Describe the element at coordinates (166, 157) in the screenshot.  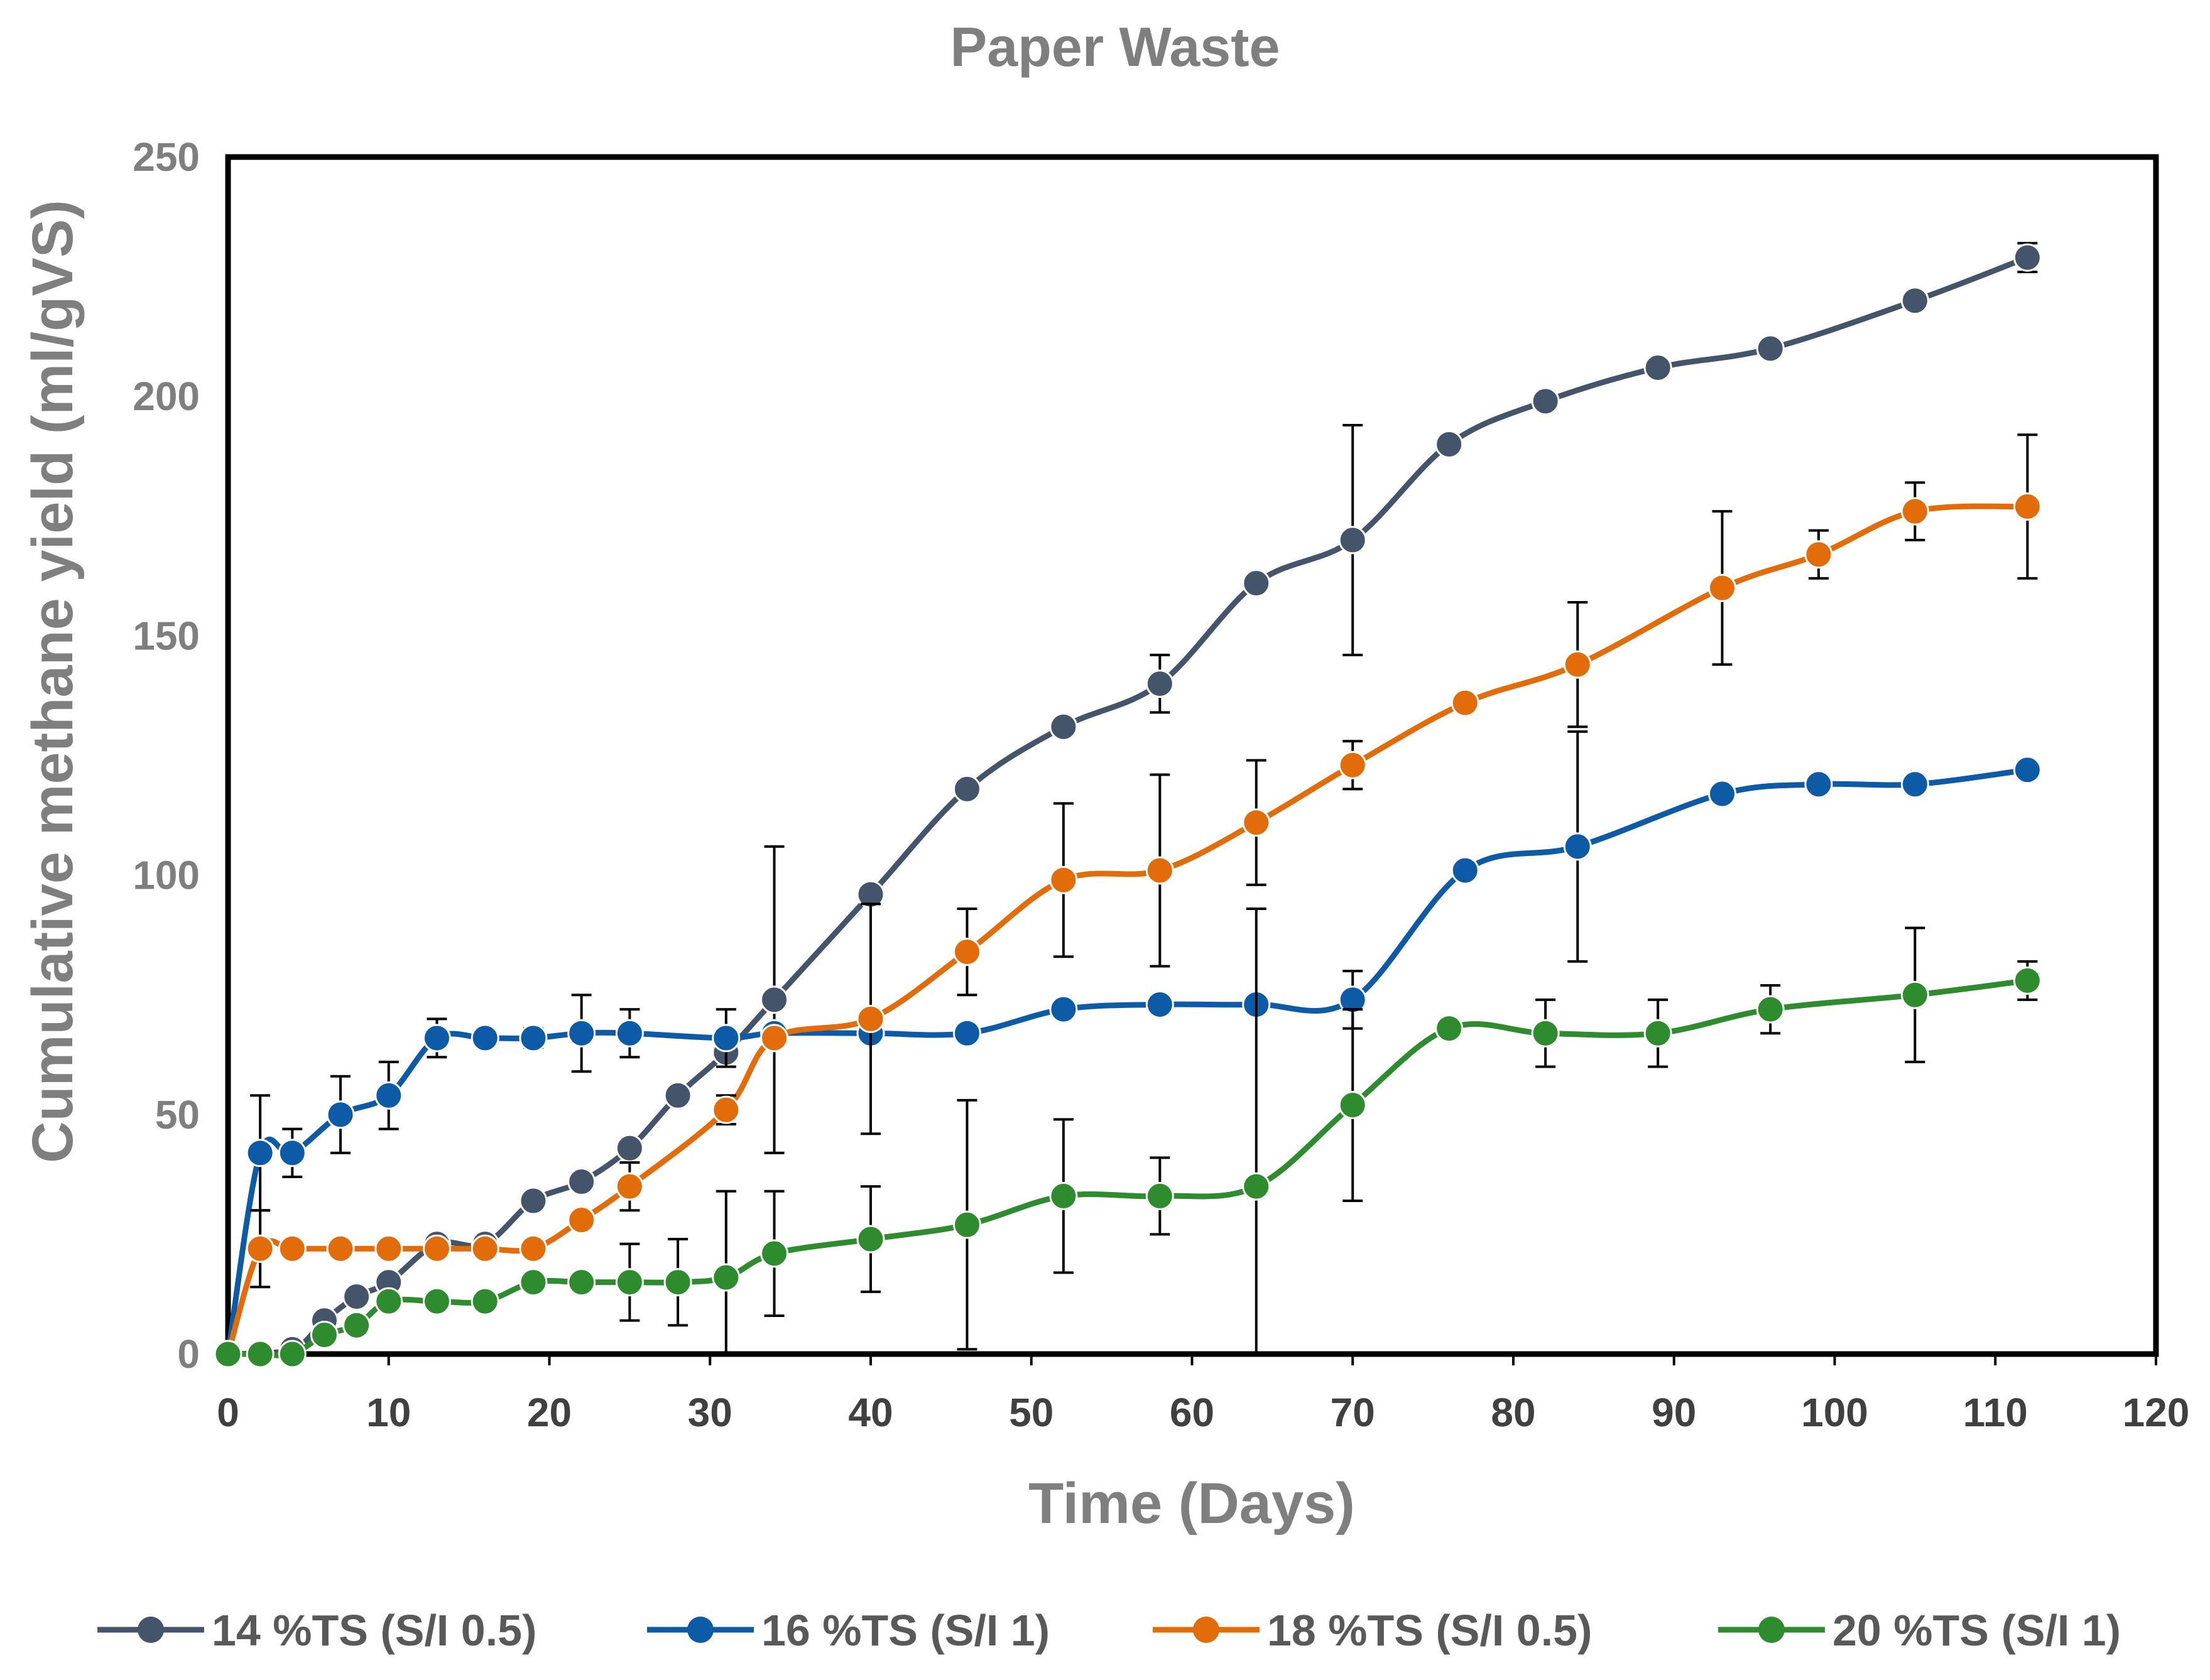
I see `y-tick-label: 250` at that location.